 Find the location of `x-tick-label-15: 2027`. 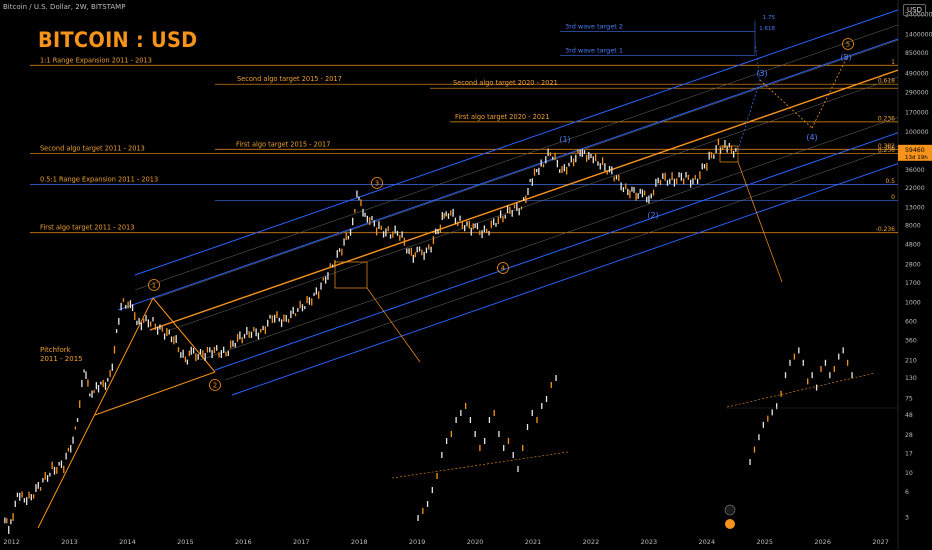

x-tick-label-15: 2027 is located at coordinates (880, 542).